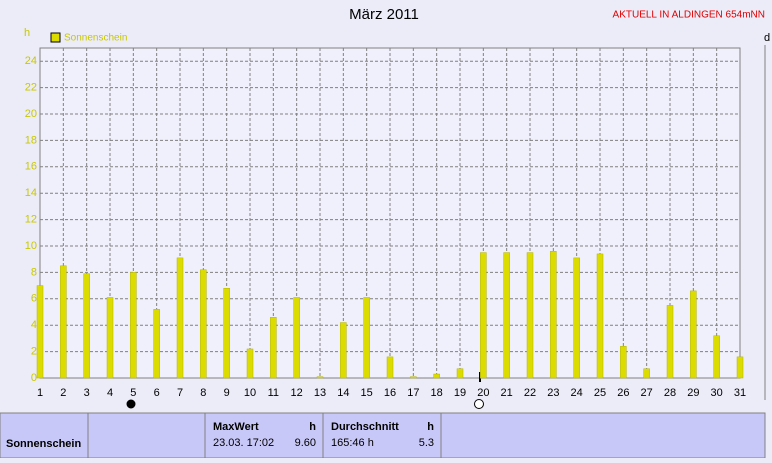 Image resolution: width=772 pixels, height=463 pixels. What do you see at coordinates (352, 443) in the screenshot?
I see `cell-text: 165:46 h` at bounding box center [352, 443].